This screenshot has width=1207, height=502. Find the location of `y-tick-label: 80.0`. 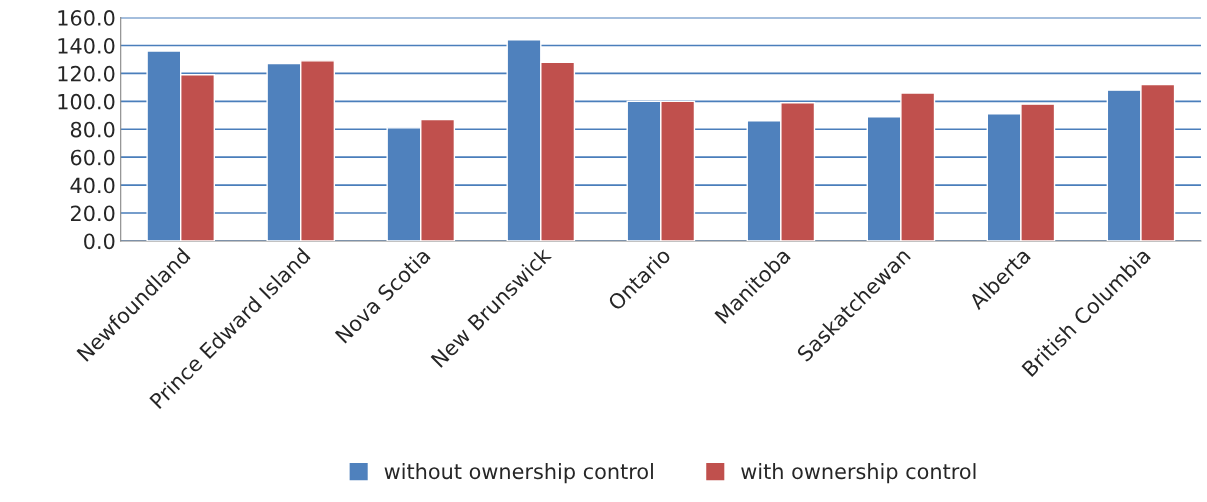

y-tick-label: 80.0 is located at coordinates (92, 129).